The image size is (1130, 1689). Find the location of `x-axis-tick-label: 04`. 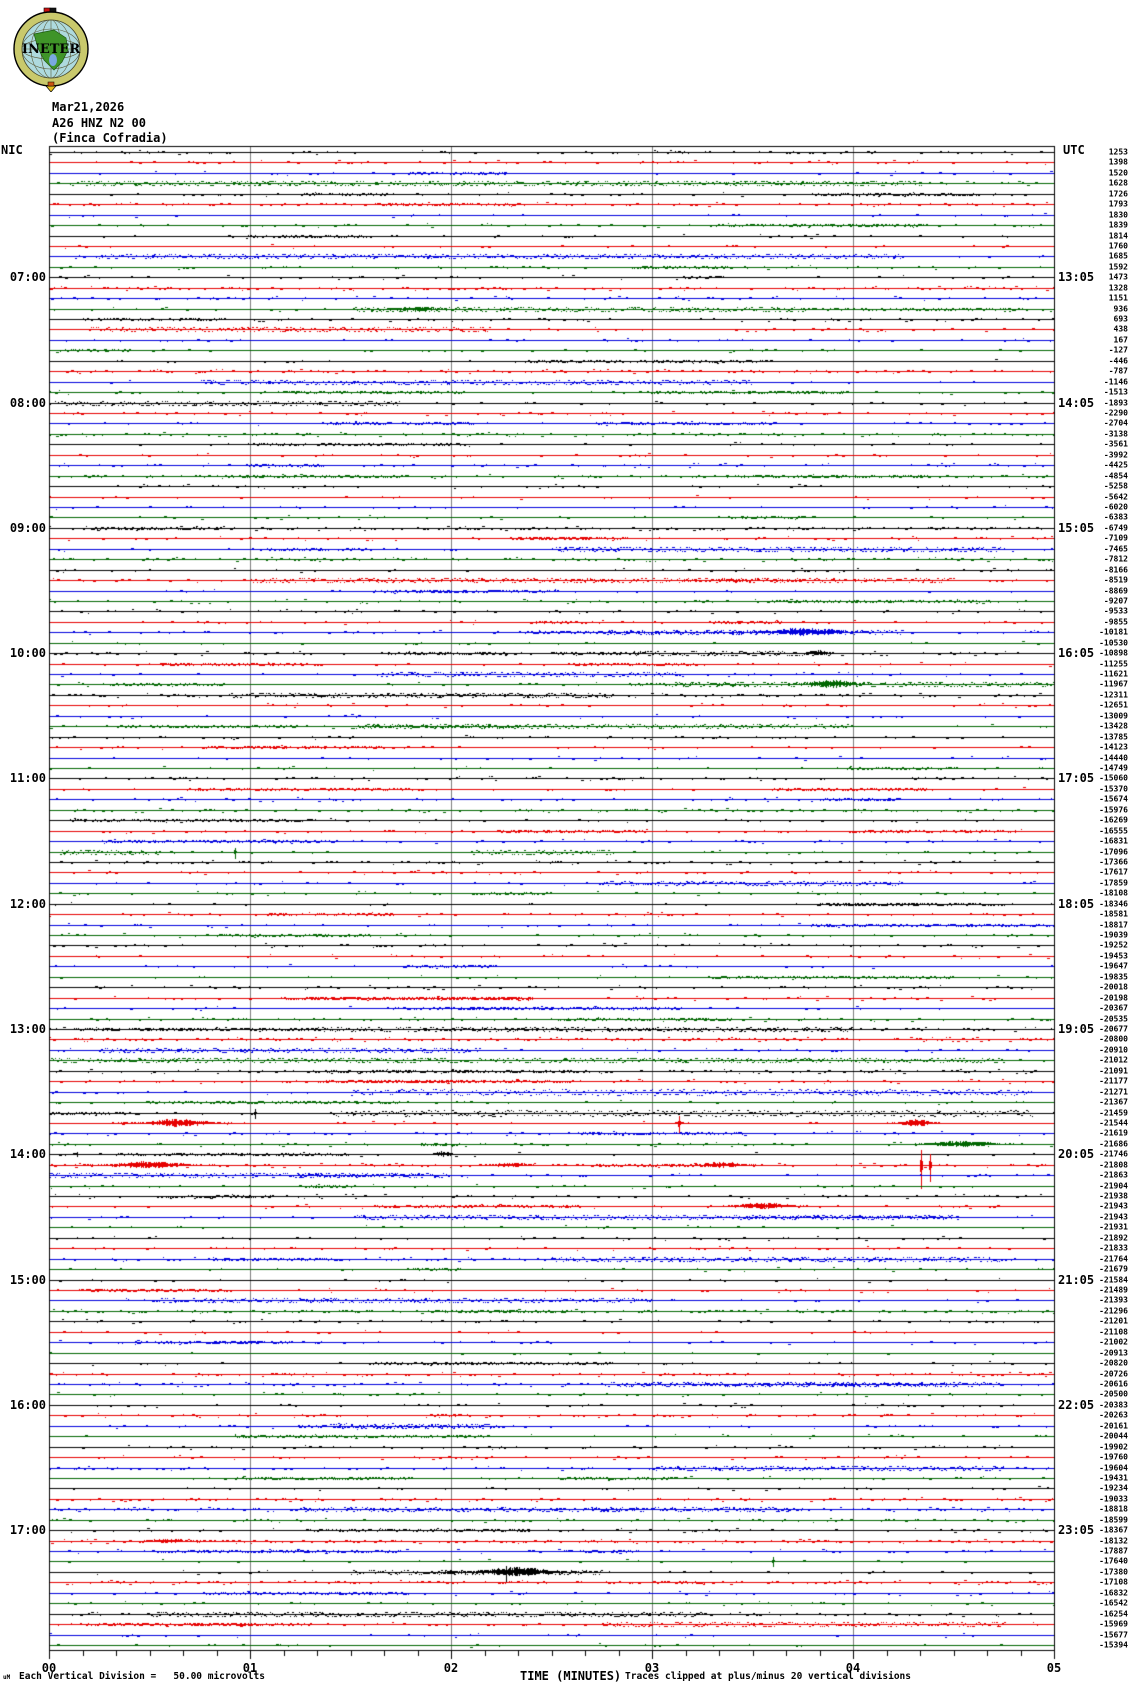

x-axis-tick-label: 04 is located at coordinates (853, 1668).